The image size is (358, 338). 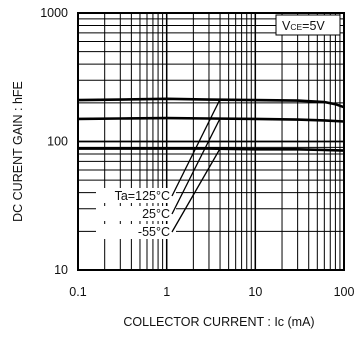 I want to click on condition-label: VCE=5V, so click(x=303, y=26).